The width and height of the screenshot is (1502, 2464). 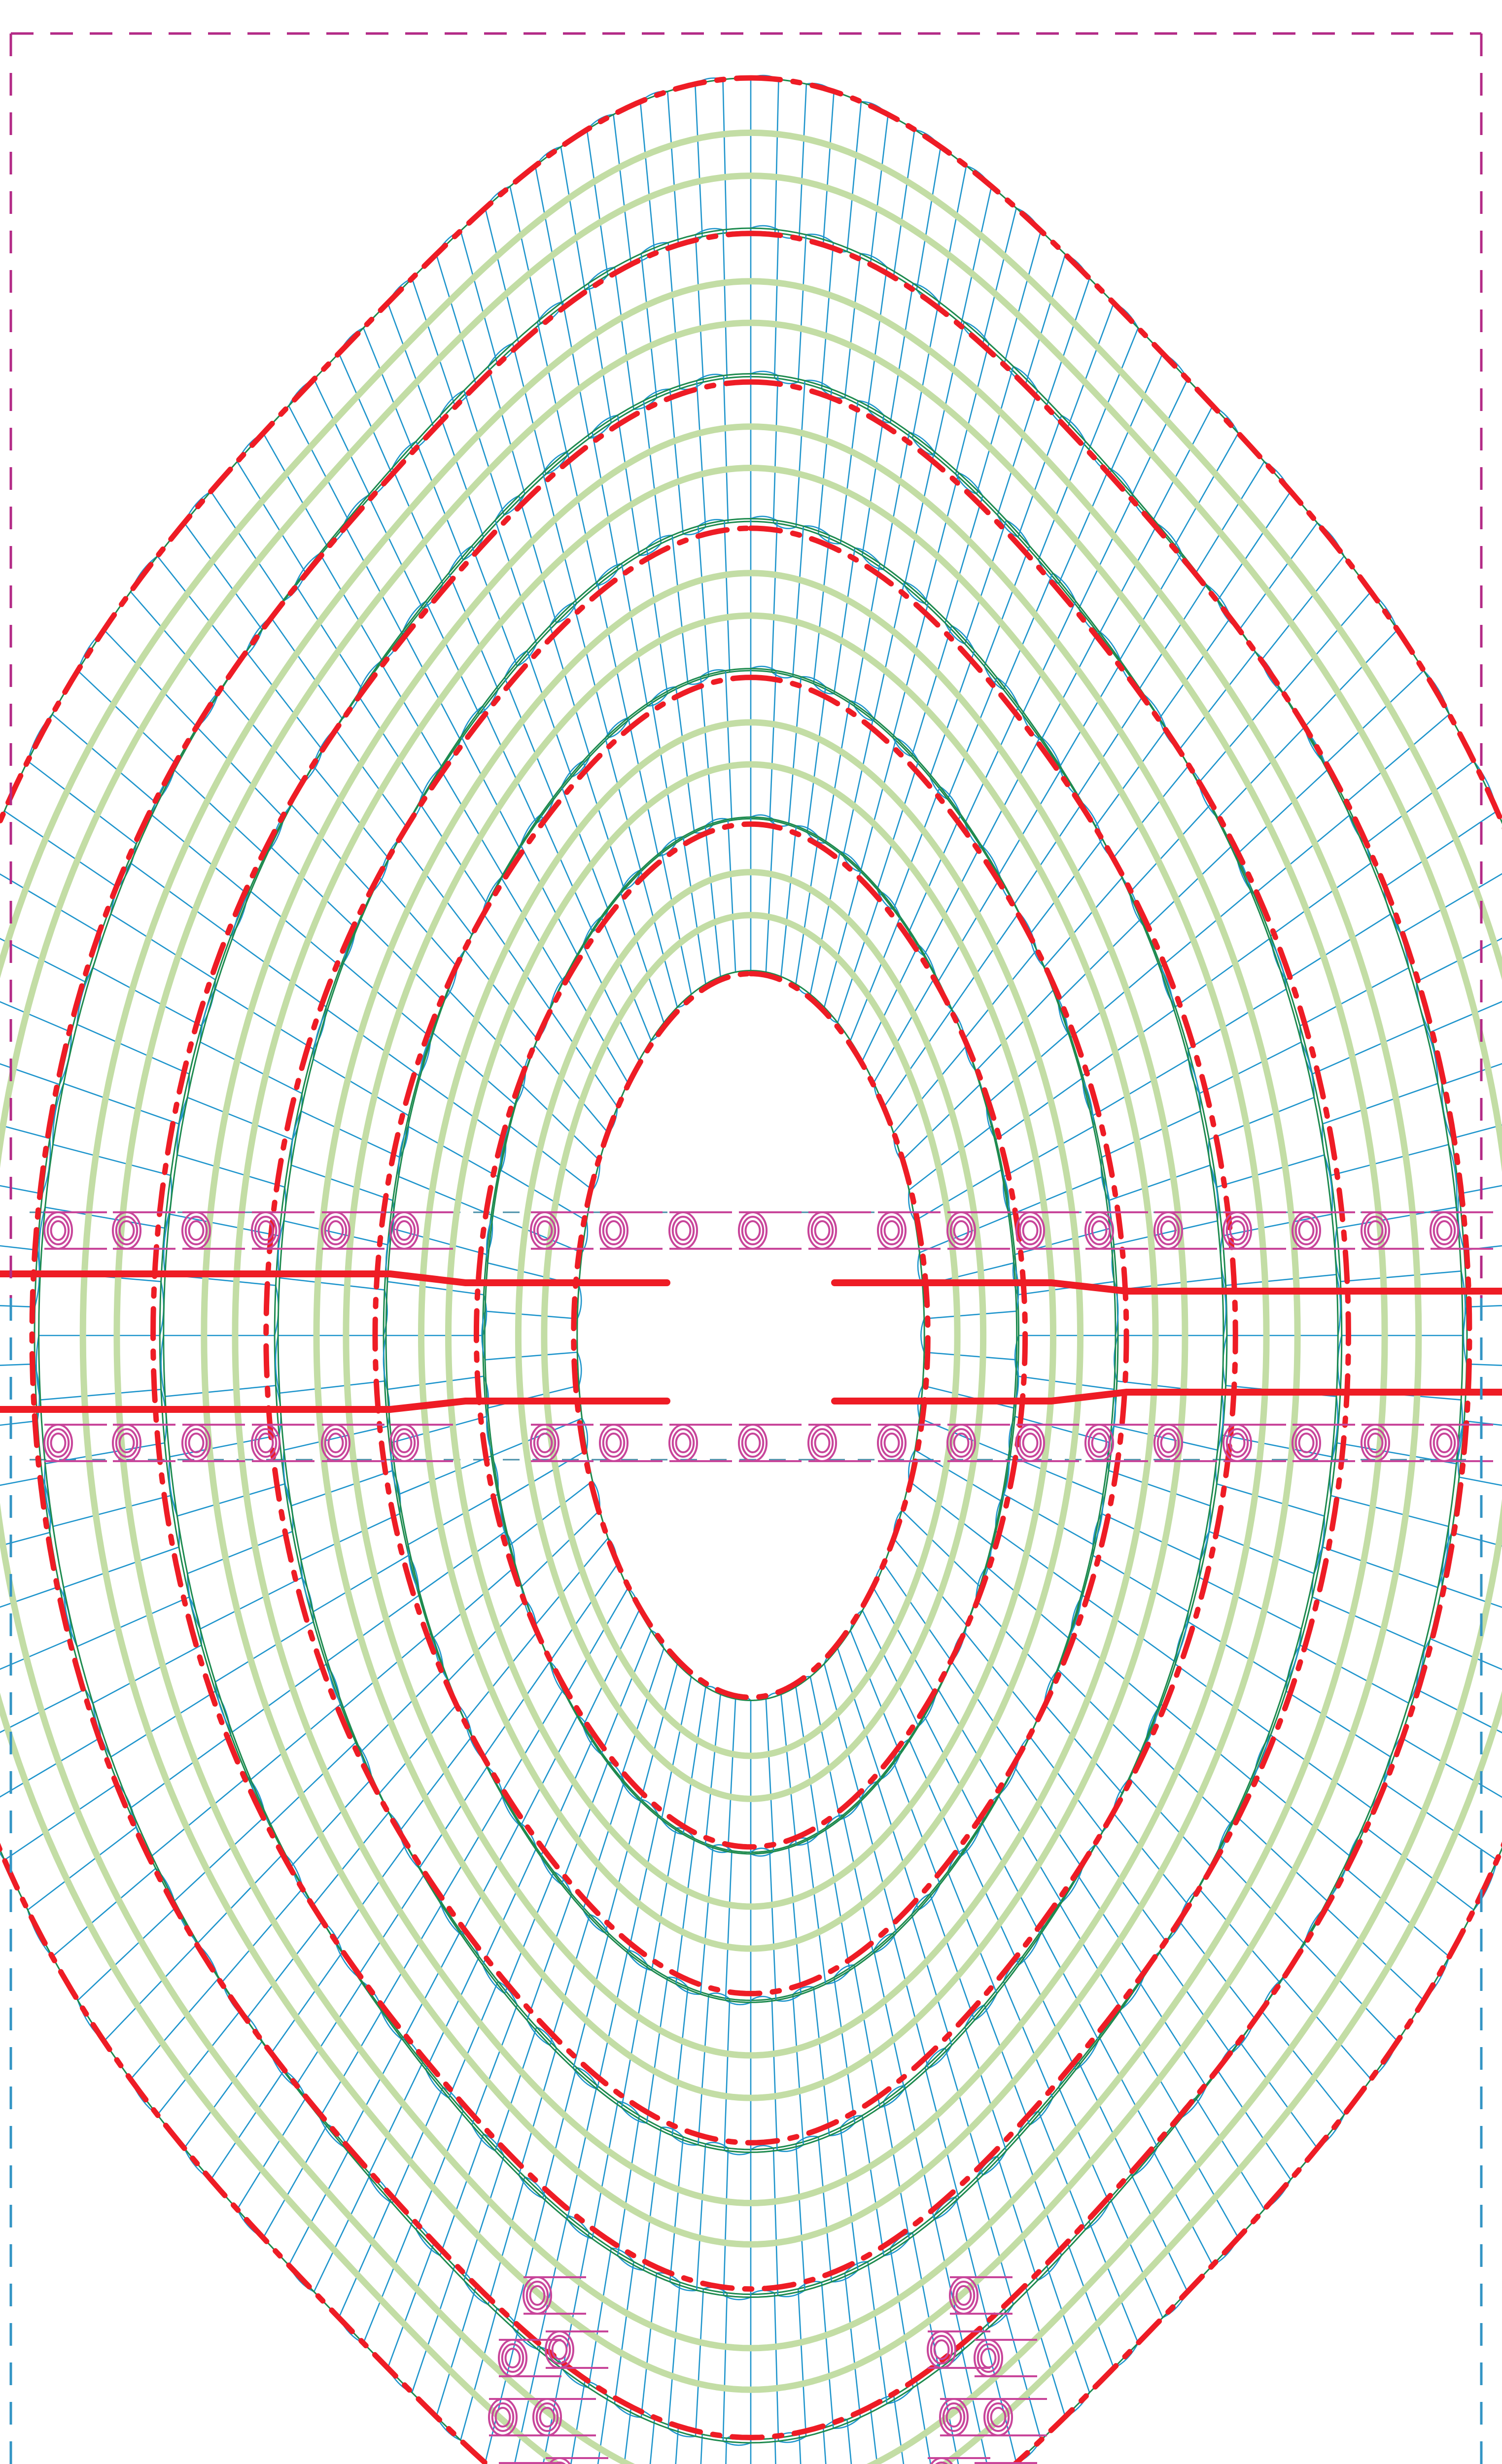 What do you see at coordinates (751, 1341) in the screenshot?
I see `section-line-layer` at bounding box center [751, 1341].